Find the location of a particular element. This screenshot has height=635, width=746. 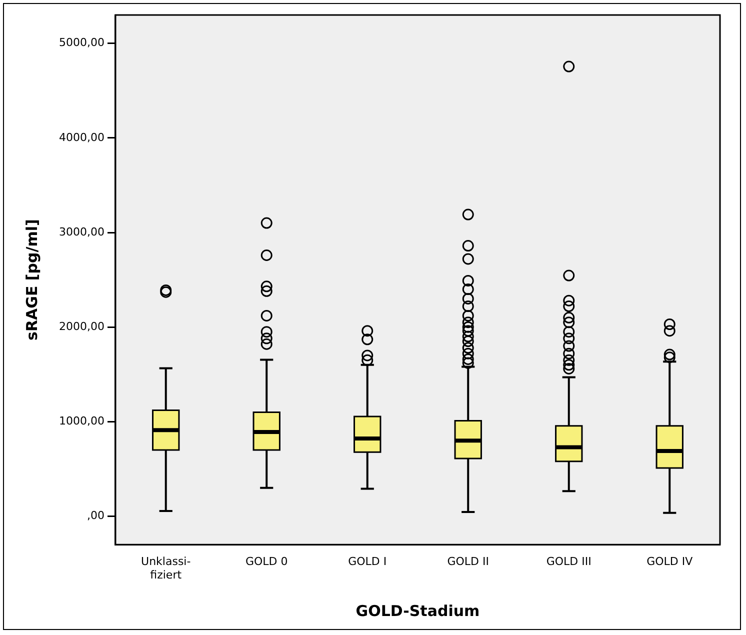

x-tick-label: GOLD 0 is located at coordinates (266, 561).